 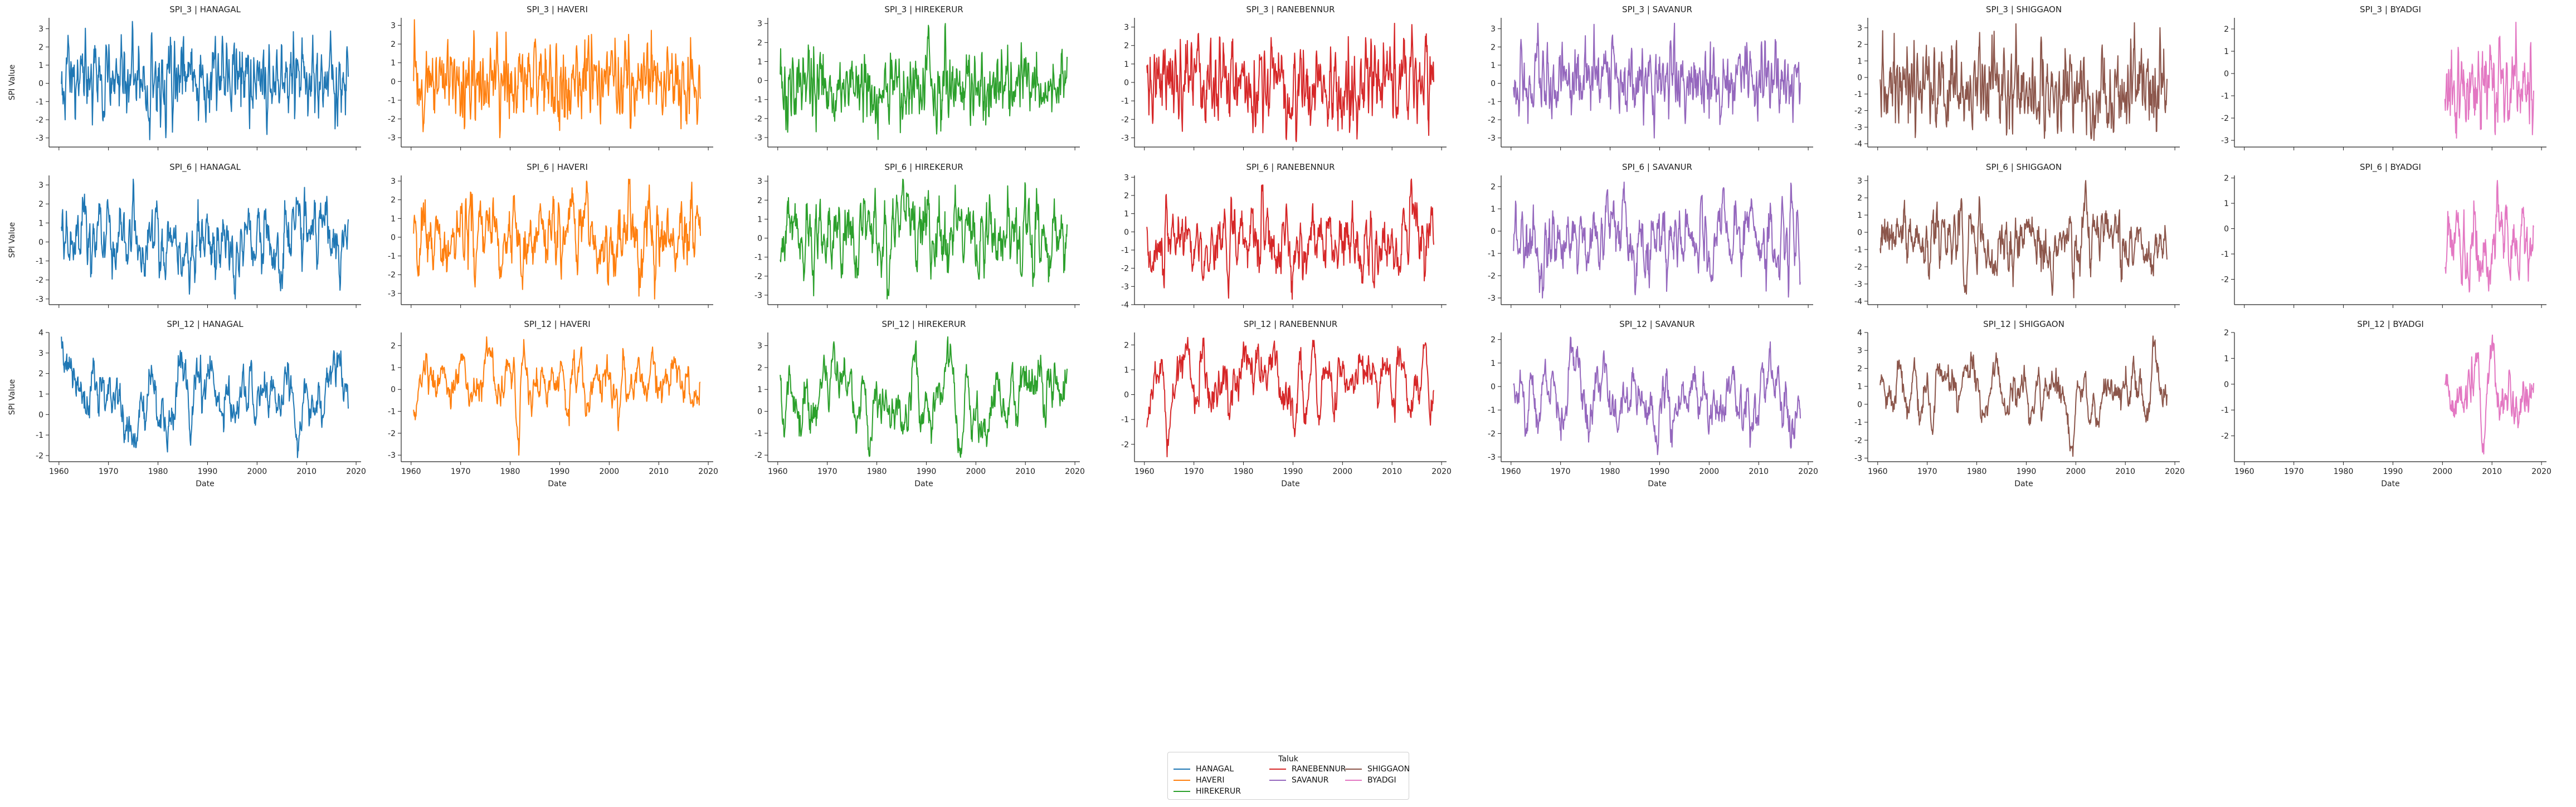 I want to click on panel-title: SPI_6 | HAVERI, so click(x=557, y=167).